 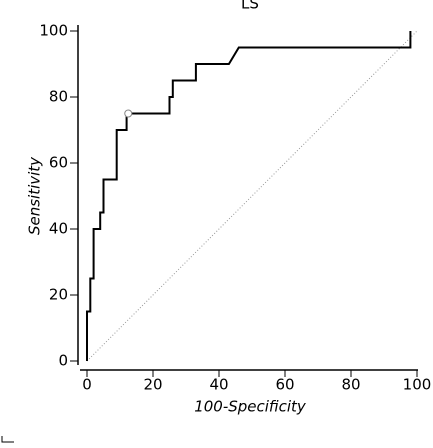 What do you see at coordinates (417, 385) in the screenshot?
I see `x-tick-label: 100` at bounding box center [417, 385].